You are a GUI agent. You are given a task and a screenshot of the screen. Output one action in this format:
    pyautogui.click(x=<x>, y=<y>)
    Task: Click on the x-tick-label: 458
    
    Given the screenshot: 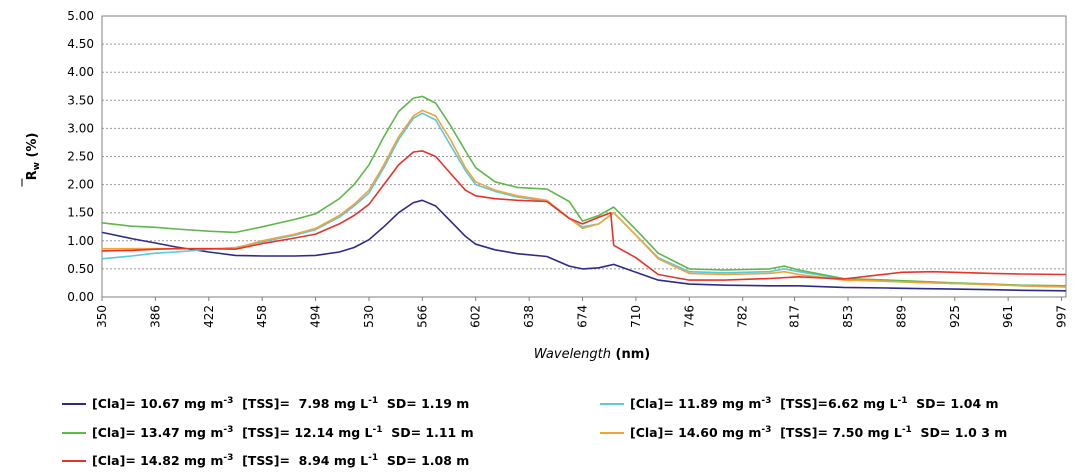 What is the action you would take?
    pyautogui.click(x=262, y=316)
    